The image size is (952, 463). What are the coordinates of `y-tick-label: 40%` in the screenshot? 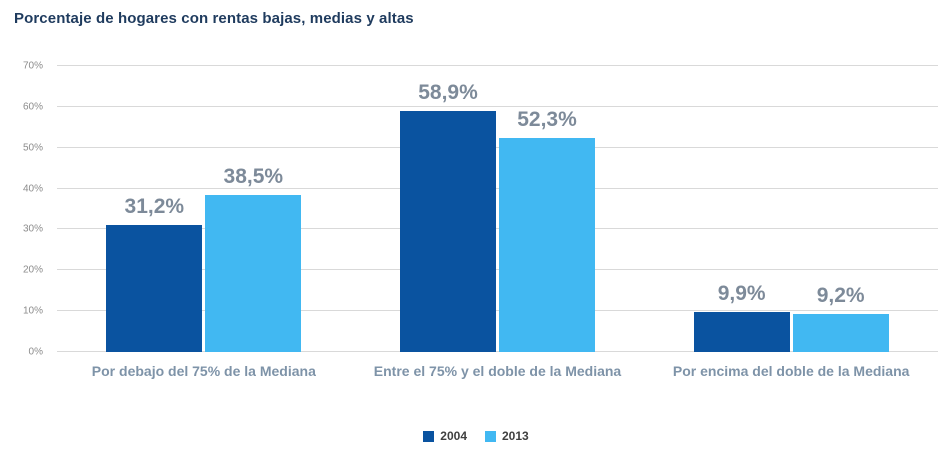 It's located at (32, 189).